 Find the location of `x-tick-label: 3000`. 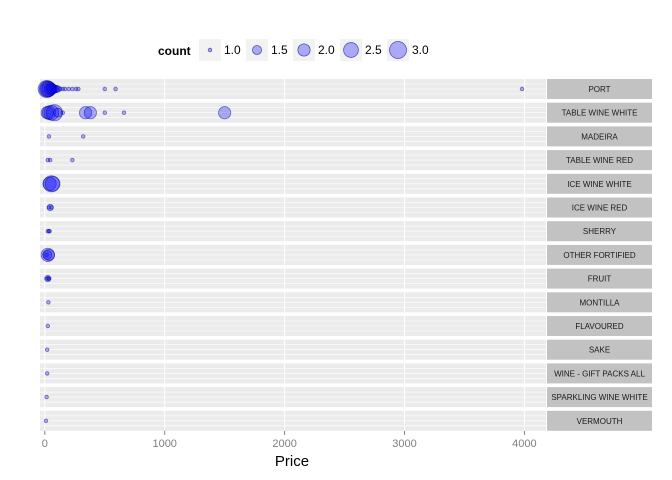

x-tick-label: 3000 is located at coordinates (404, 444).